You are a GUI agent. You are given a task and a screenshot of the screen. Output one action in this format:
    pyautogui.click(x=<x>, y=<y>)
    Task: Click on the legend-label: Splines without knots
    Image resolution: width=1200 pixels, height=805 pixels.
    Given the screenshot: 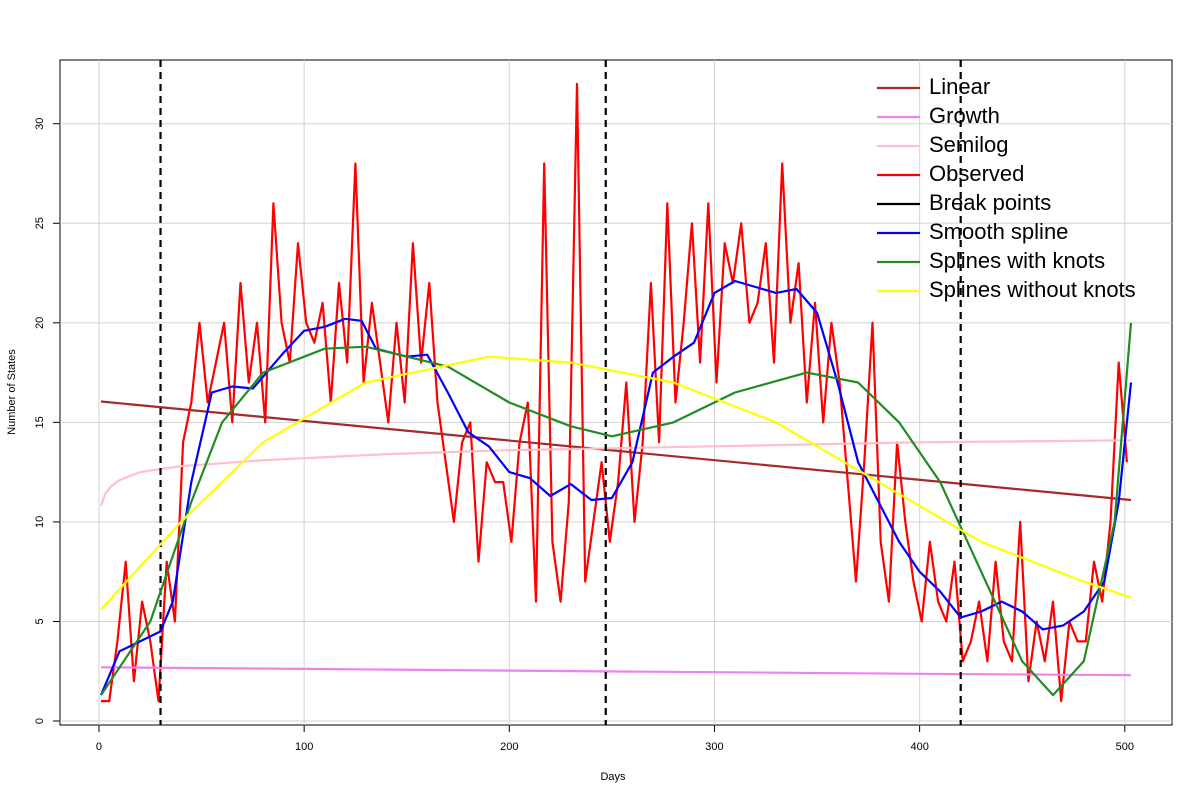 What is the action you would take?
    pyautogui.click(x=1032, y=289)
    